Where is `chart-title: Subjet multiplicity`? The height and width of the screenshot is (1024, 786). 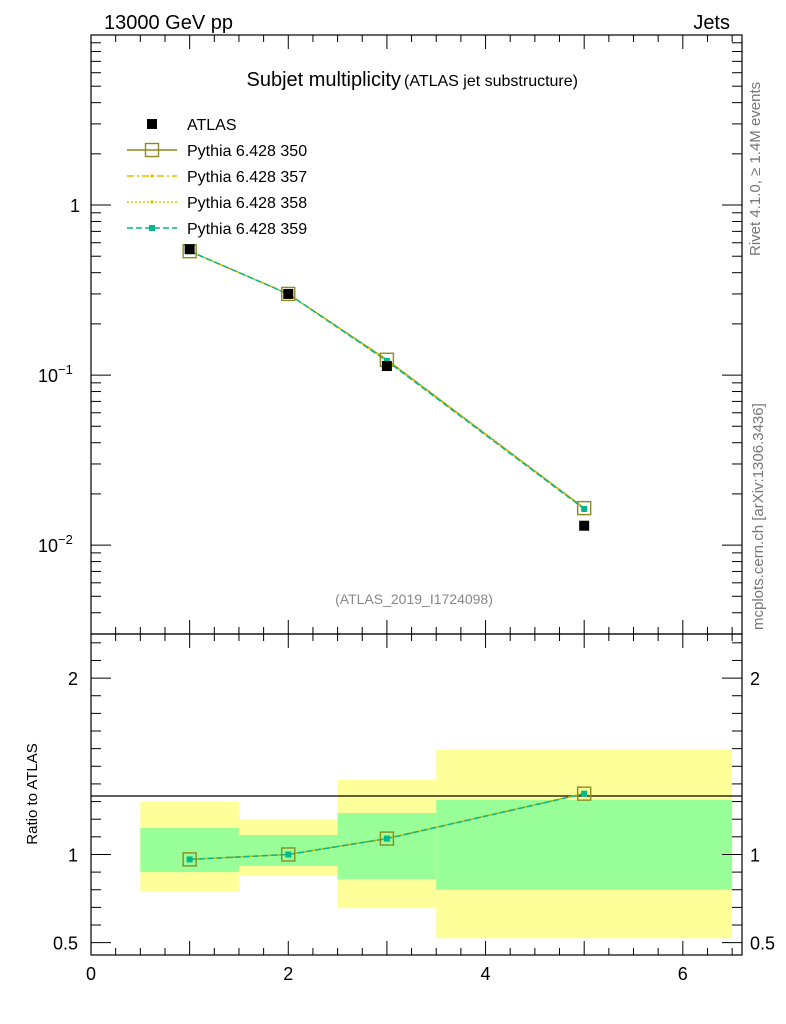 chart-title: Subjet multiplicity is located at coordinates (323, 80).